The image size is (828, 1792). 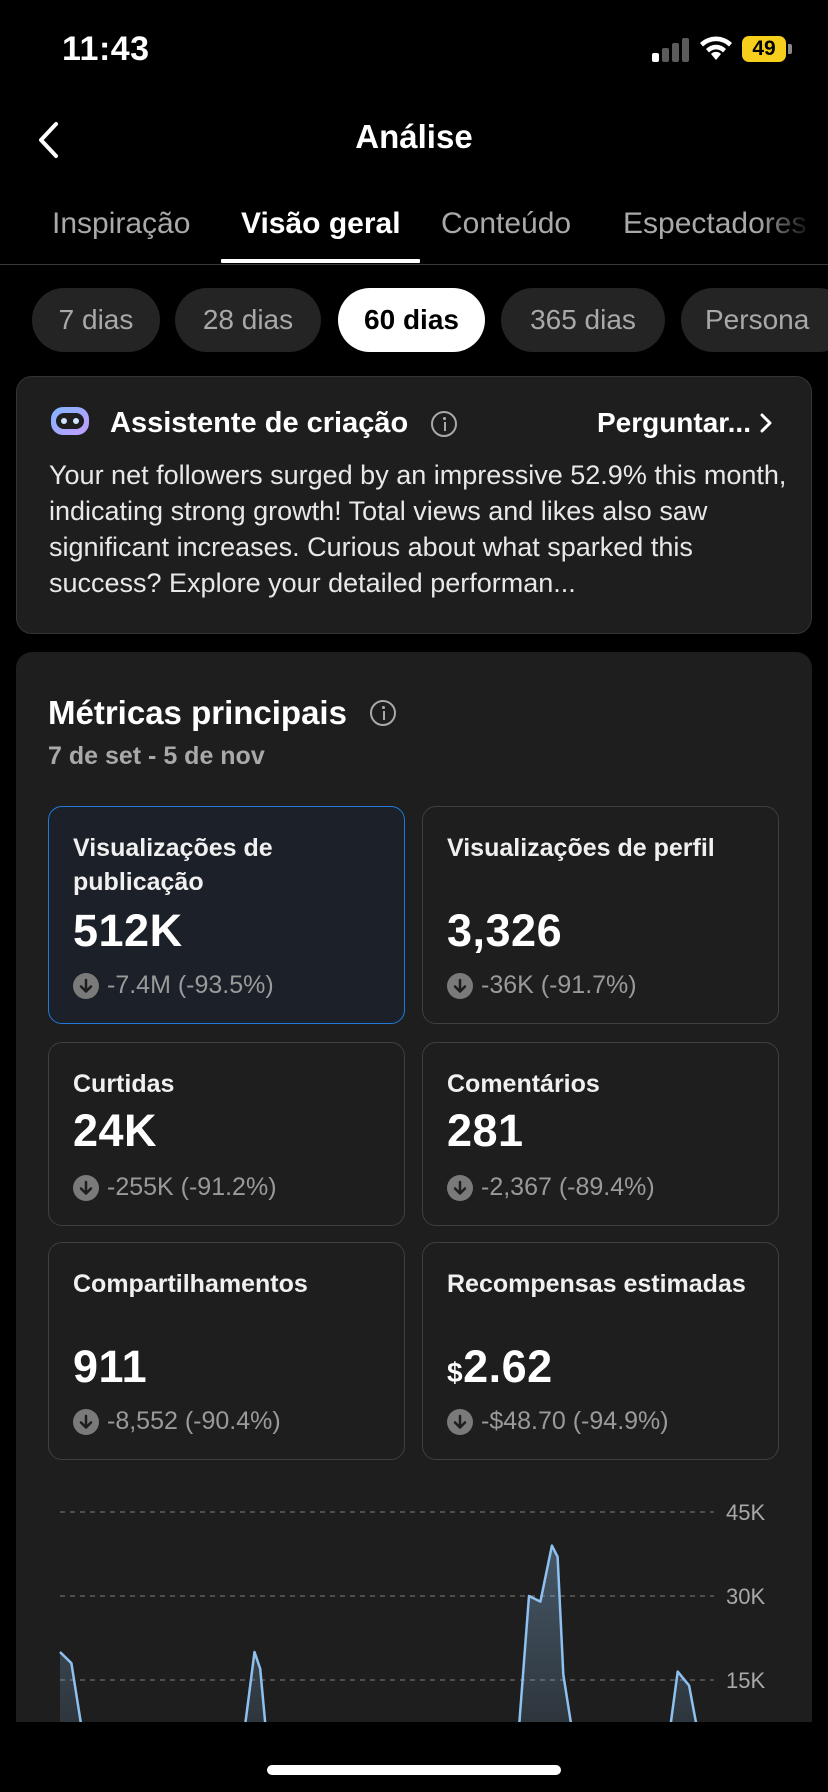 What do you see at coordinates (583, 320) in the screenshot?
I see `pill-365-dias: 365 dias` at bounding box center [583, 320].